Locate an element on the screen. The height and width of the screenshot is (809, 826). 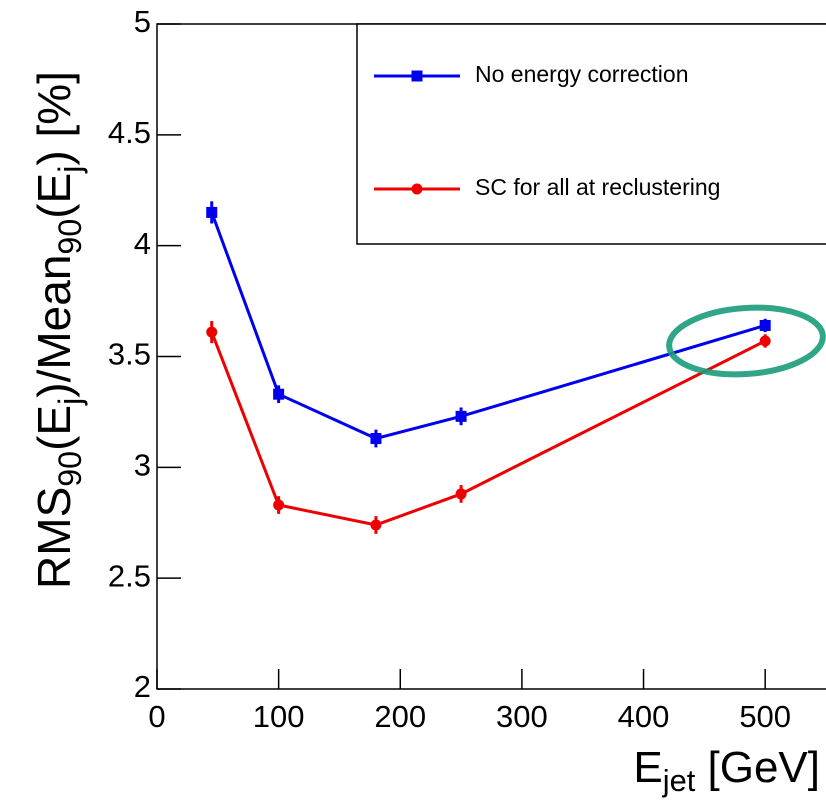
x-tick-label: 400 is located at coordinates (644, 716).